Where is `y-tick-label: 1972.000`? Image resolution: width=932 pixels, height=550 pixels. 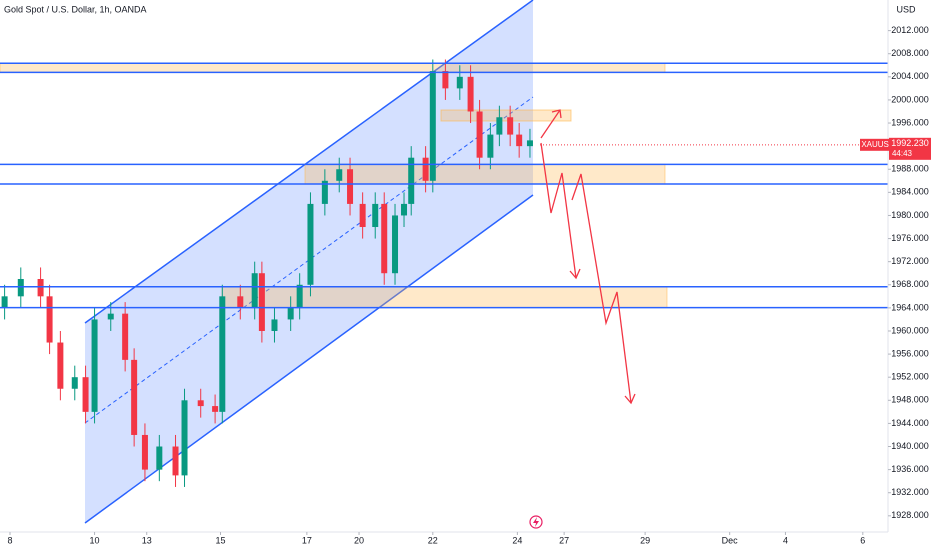
y-tick-label: 1972.000 is located at coordinates (910, 261).